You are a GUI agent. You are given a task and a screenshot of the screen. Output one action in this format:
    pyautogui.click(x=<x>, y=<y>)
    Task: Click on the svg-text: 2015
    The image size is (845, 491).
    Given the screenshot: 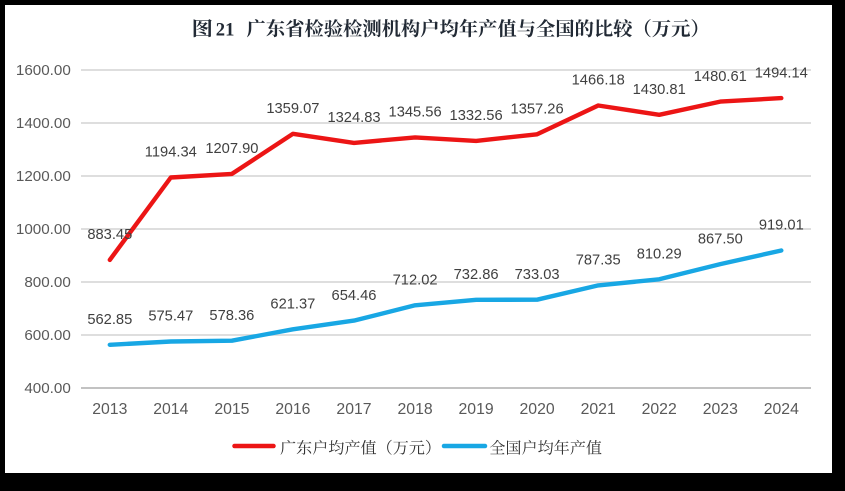 What is the action you would take?
    pyautogui.click(x=231, y=409)
    